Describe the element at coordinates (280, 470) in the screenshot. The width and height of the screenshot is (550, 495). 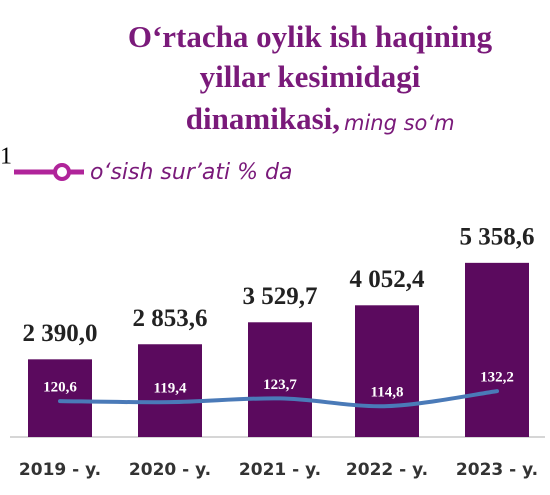
I see `x-tick-label: 2021 - y.` at that location.